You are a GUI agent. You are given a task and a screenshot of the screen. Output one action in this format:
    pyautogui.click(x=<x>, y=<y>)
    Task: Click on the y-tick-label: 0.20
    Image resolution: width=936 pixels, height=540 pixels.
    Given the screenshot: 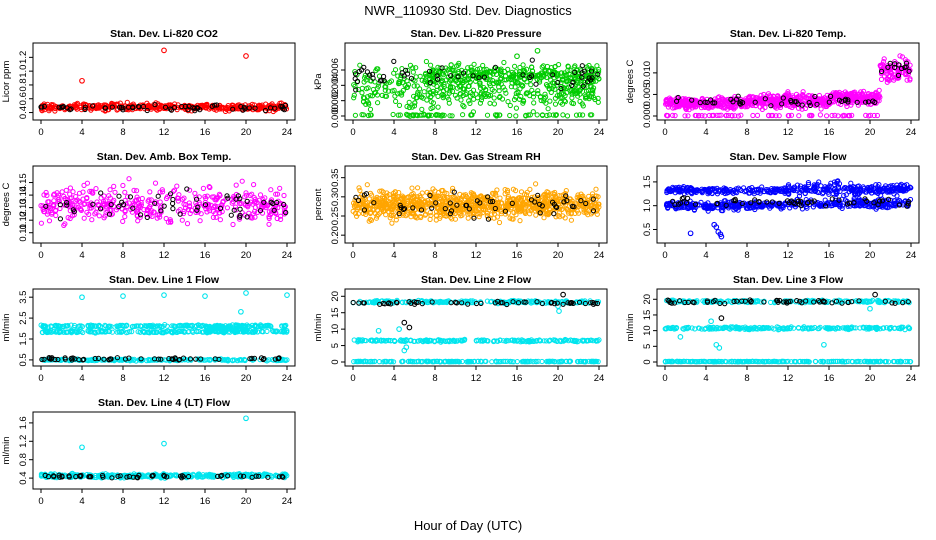 What is the action you would take?
    pyautogui.click(x=335, y=235)
    